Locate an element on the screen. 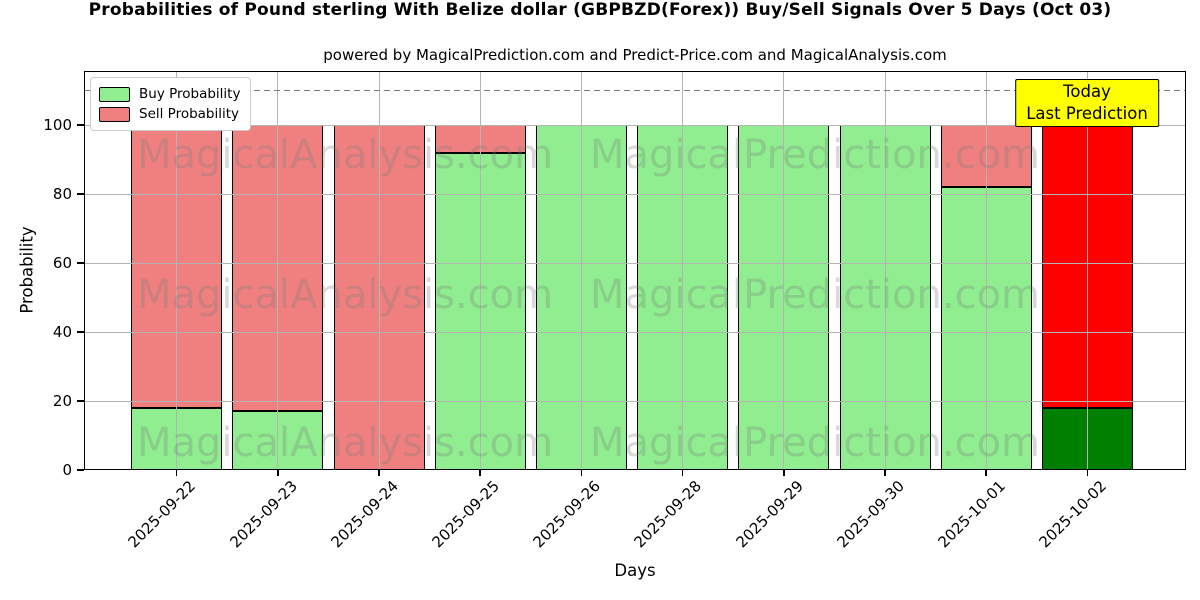 The height and width of the screenshot is (600, 1200). today-annotation-line1: Today is located at coordinates (1087, 91).